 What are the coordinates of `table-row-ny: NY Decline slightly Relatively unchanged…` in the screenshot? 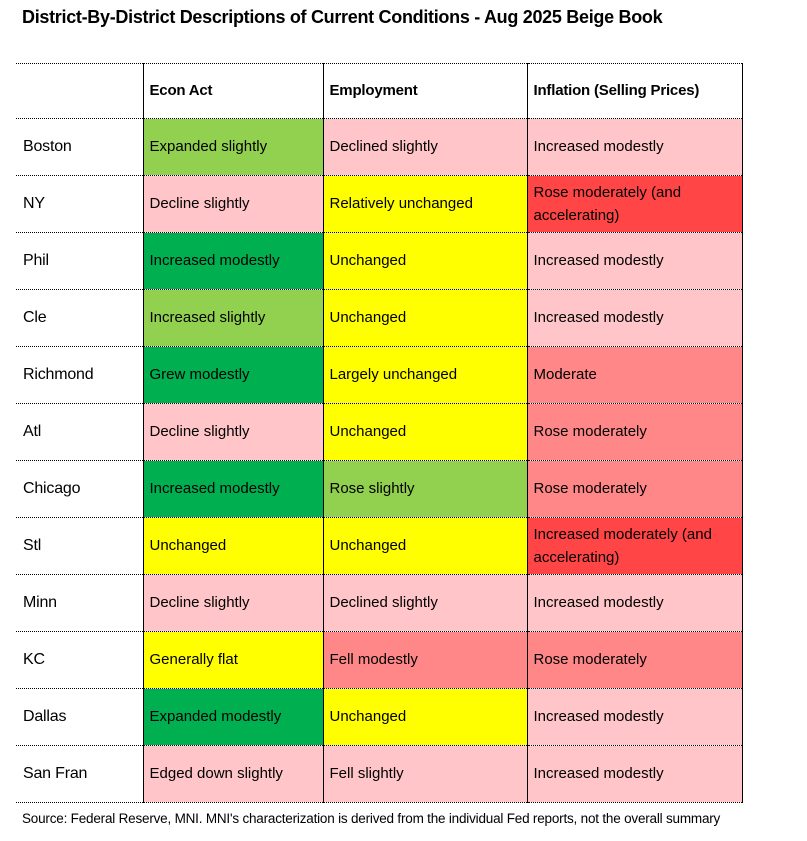 It's located at (379, 204).